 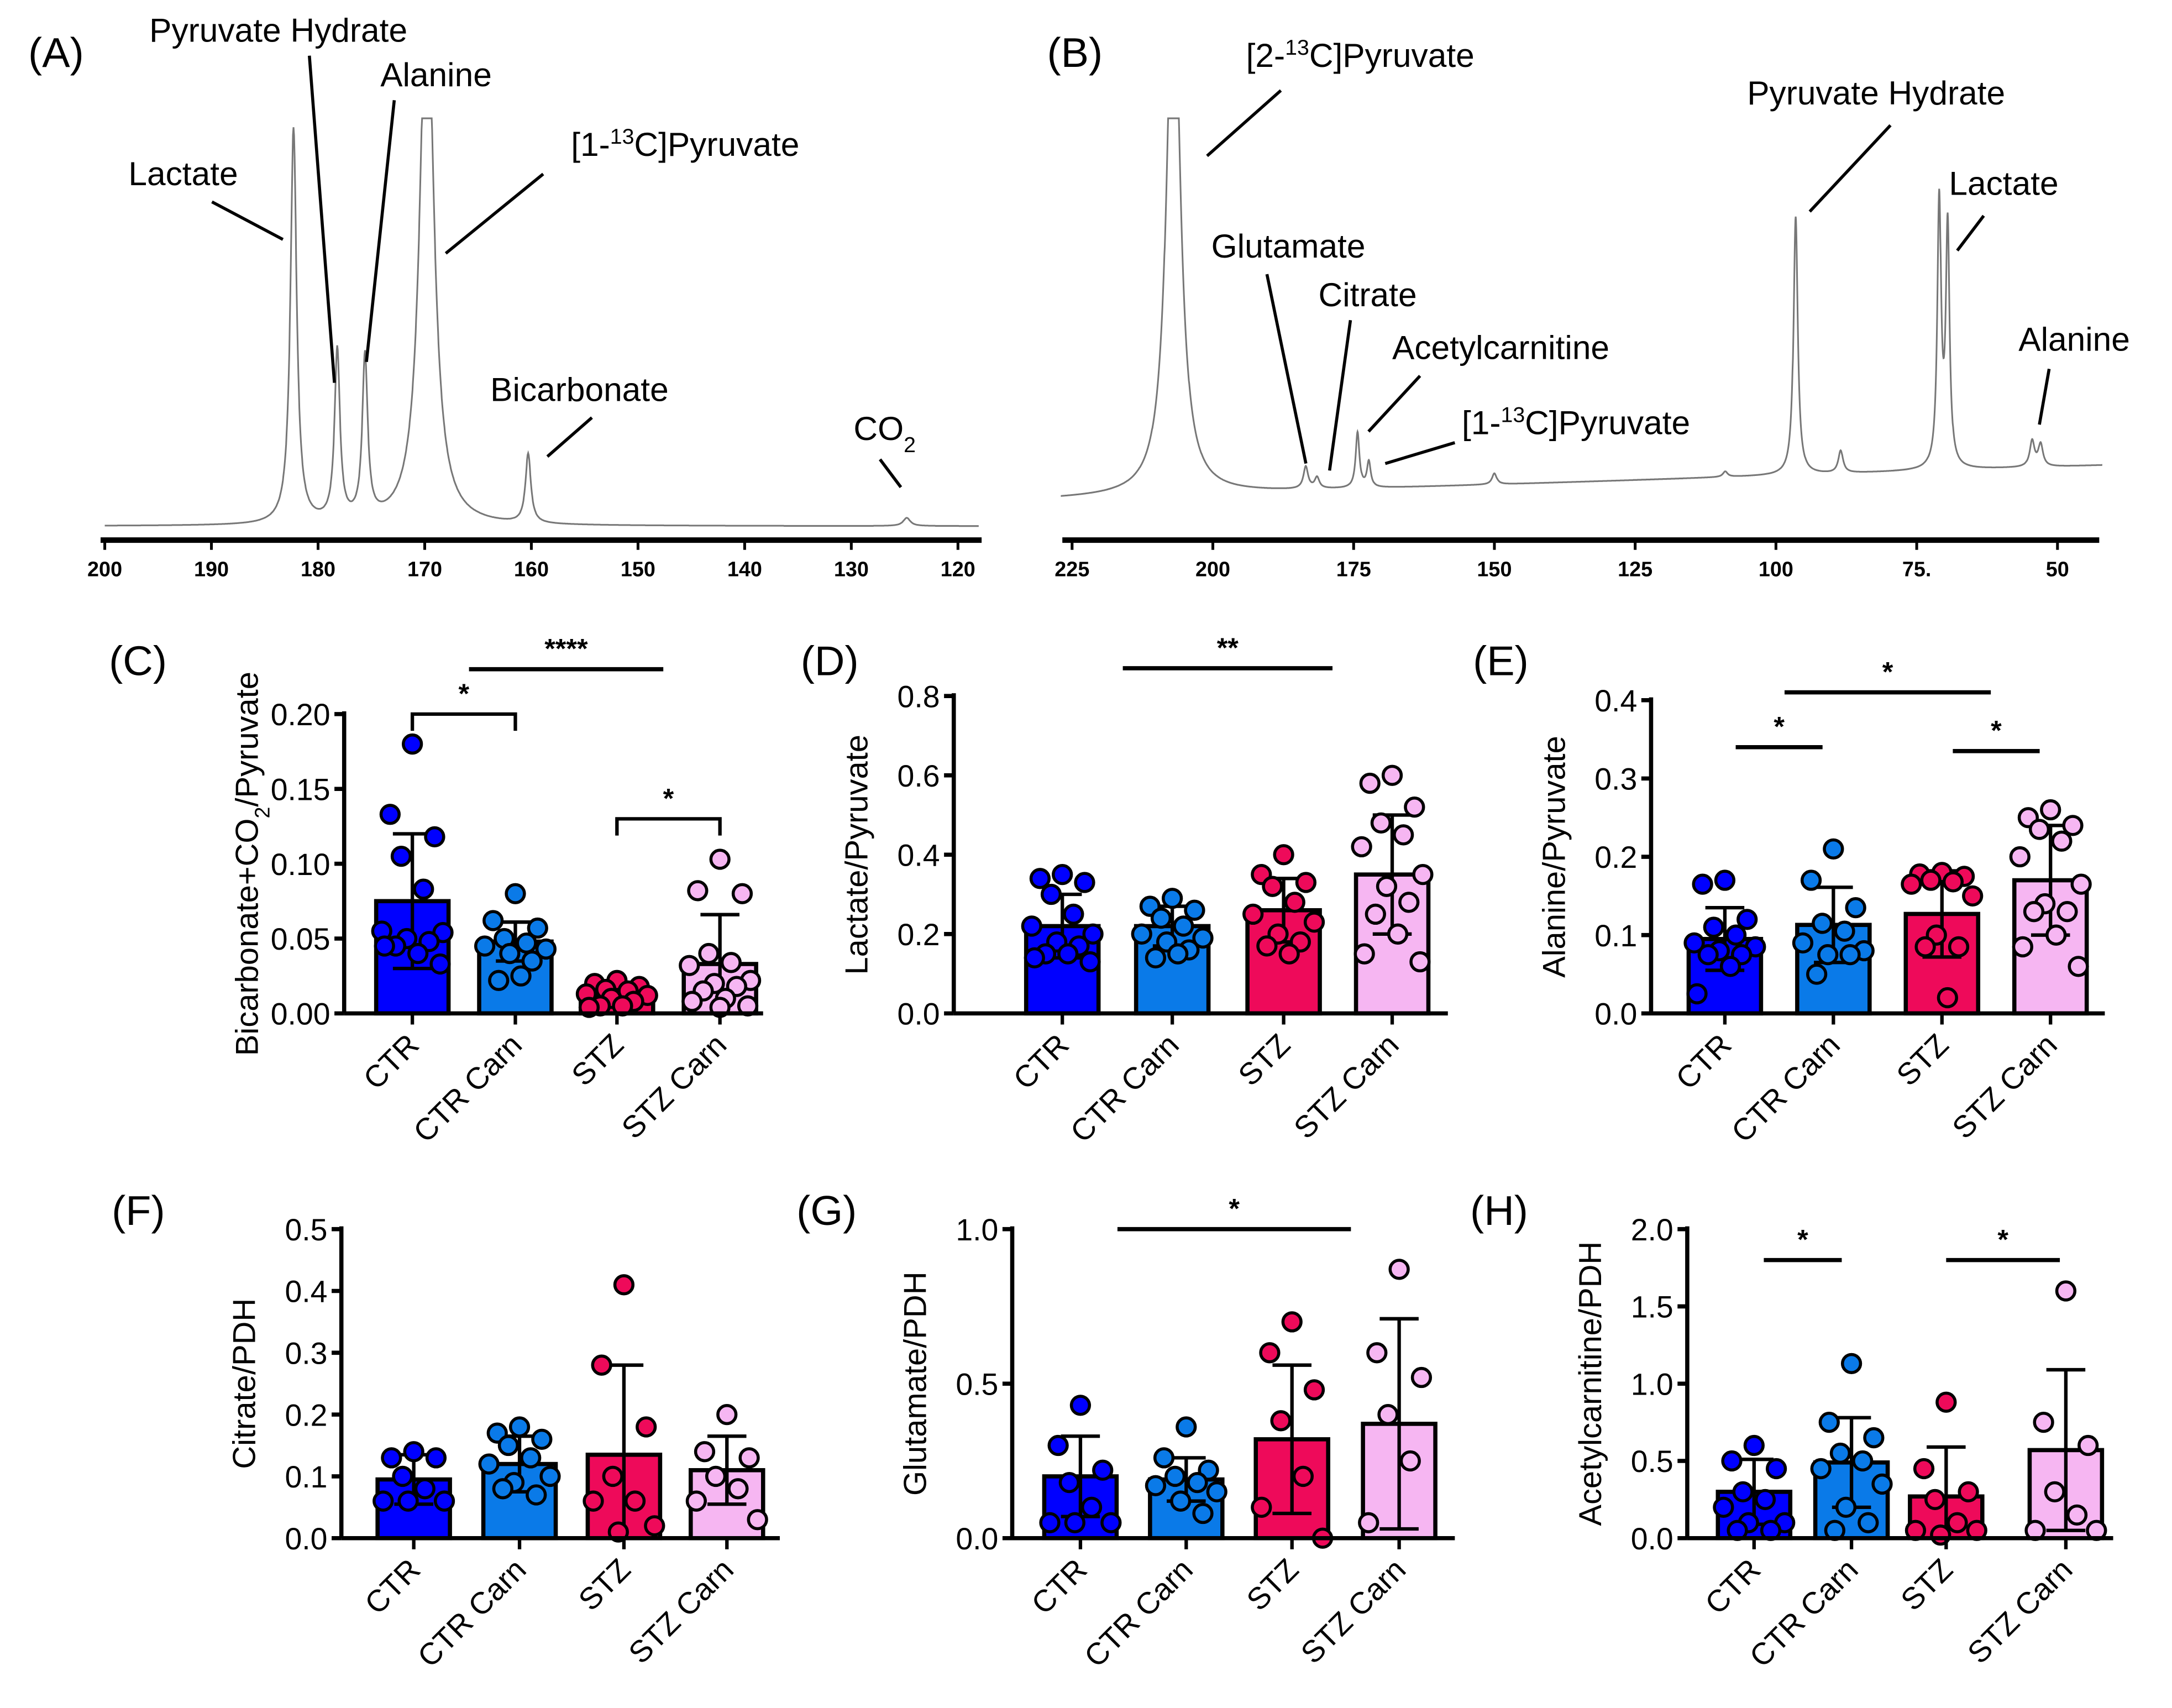 What do you see at coordinates (977, 1539) in the screenshot?
I see `y-tick-label: 0.0` at bounding box center [977, 1539].